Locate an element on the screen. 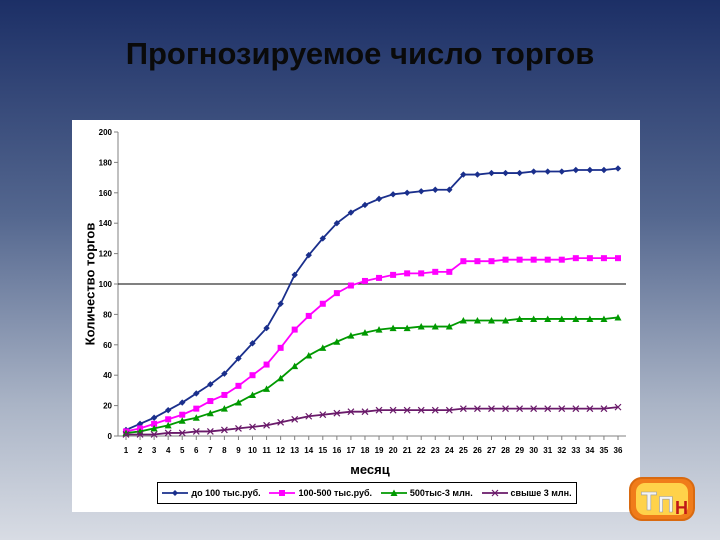  legend-label-2: 100-500 тыс.руб. is located at coordinates (335, 493).